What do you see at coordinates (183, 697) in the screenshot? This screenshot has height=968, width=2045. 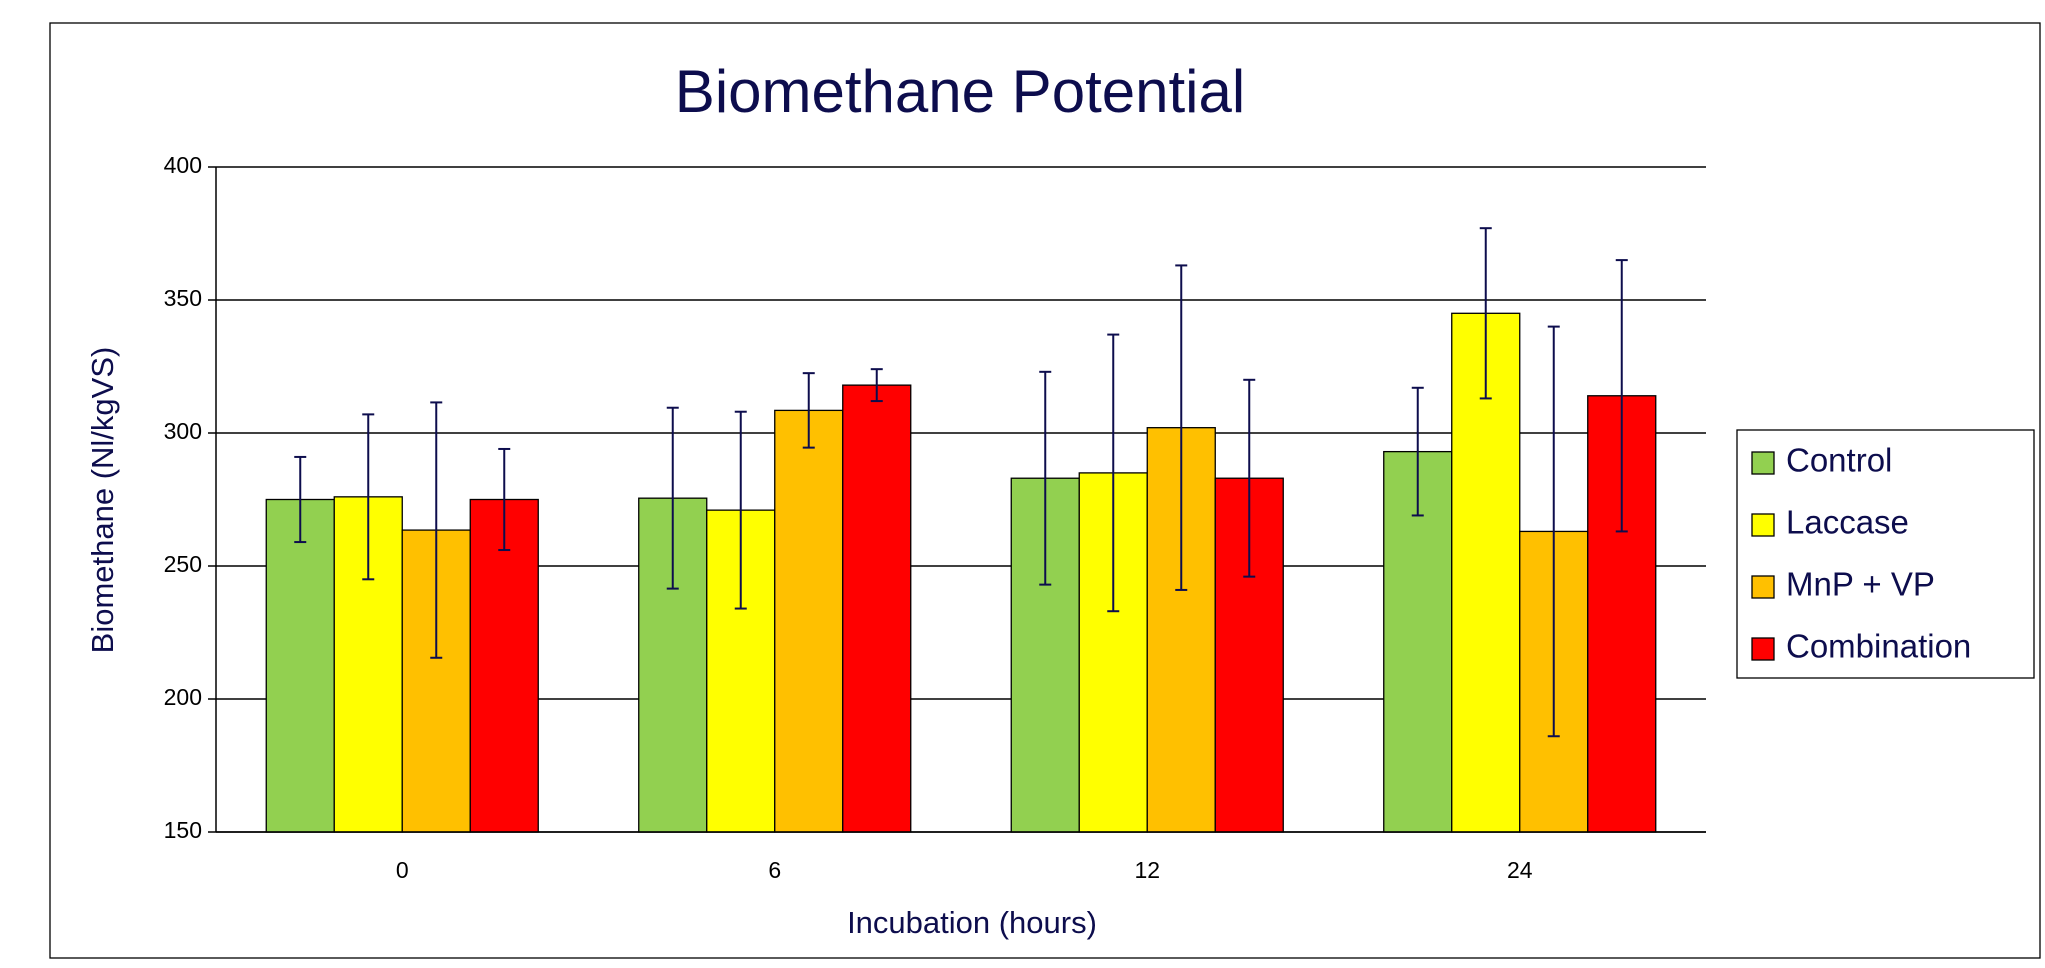 I see `y-tick-label: 200` at bounding box center [183, 697].